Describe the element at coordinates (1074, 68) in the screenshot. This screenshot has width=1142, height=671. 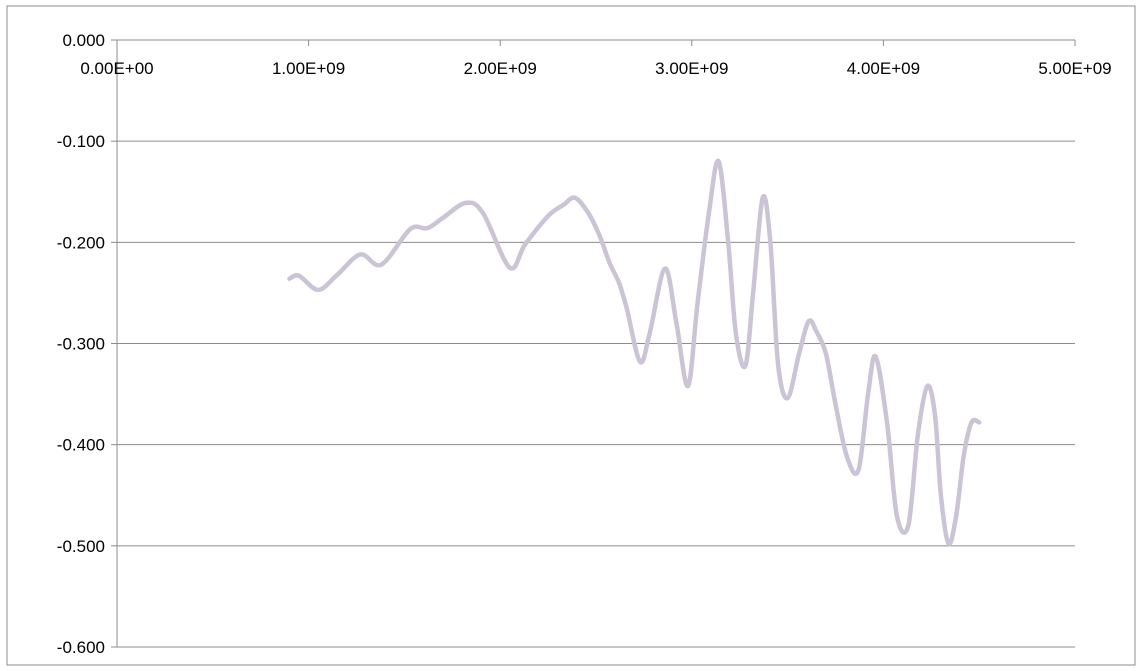
I see `x-tick-label-5: 5.00E+09` at that location.